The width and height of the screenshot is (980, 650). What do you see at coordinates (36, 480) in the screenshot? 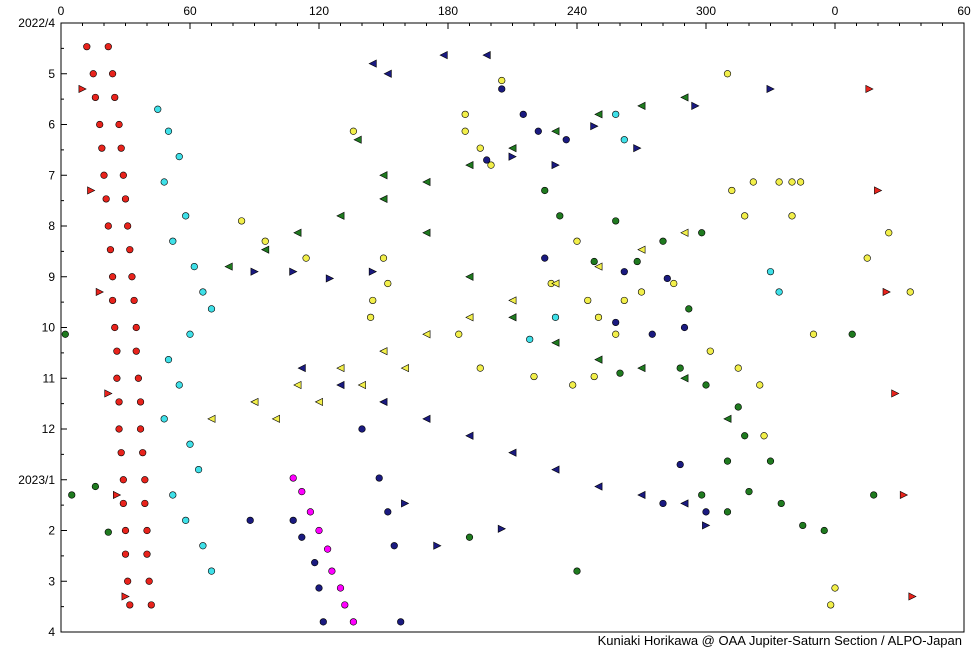
I see `y-tick-label: 2023/1` at bounding box center [36, 480].